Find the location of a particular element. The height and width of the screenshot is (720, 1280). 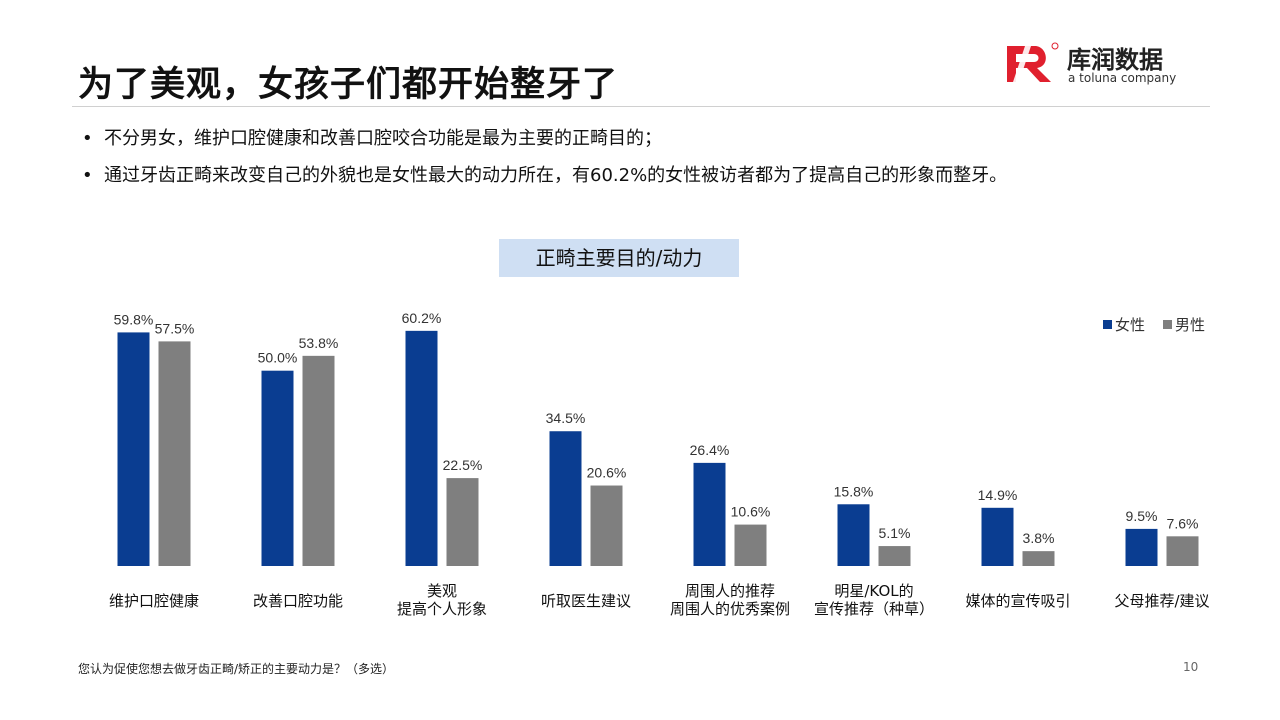

data-label: 57.5% is located at coordinates (175, 328).